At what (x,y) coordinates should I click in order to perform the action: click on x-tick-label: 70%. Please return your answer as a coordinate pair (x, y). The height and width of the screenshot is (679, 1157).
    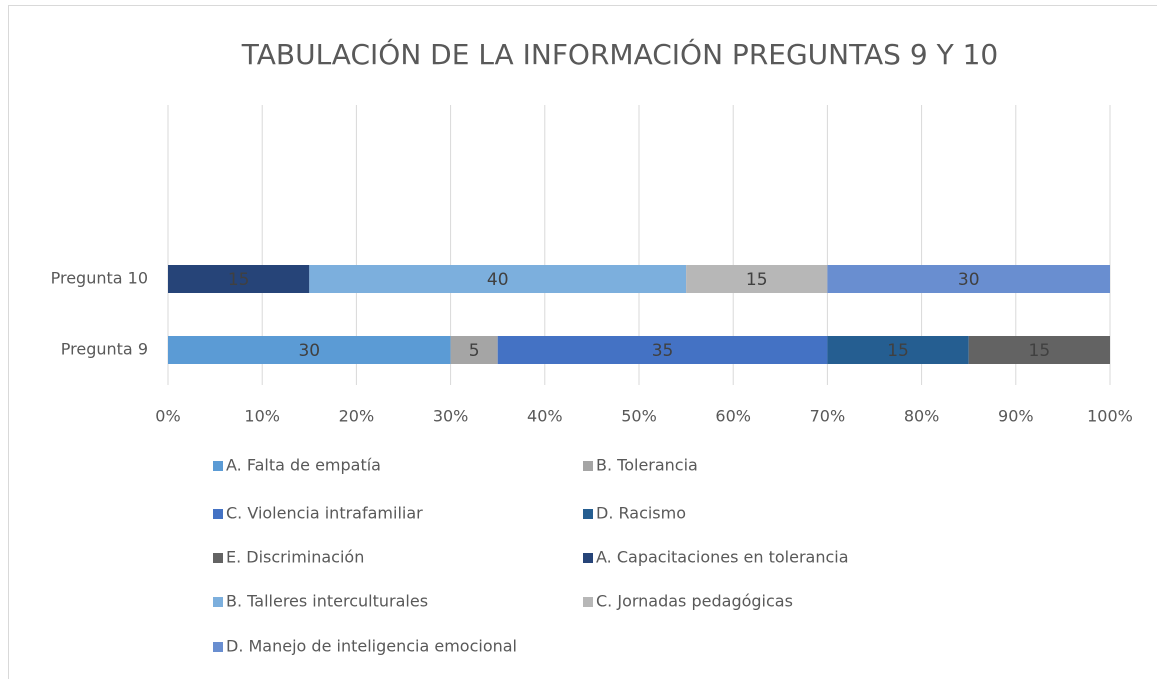
    Looking at the image, I should click on (828, 416).